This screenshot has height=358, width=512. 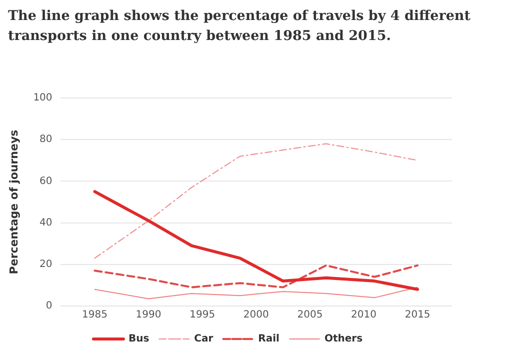 What do you see at coordinates (343, 339) in the screenshot?
I see `legend-label: Others` at bounding box center [343, 339].